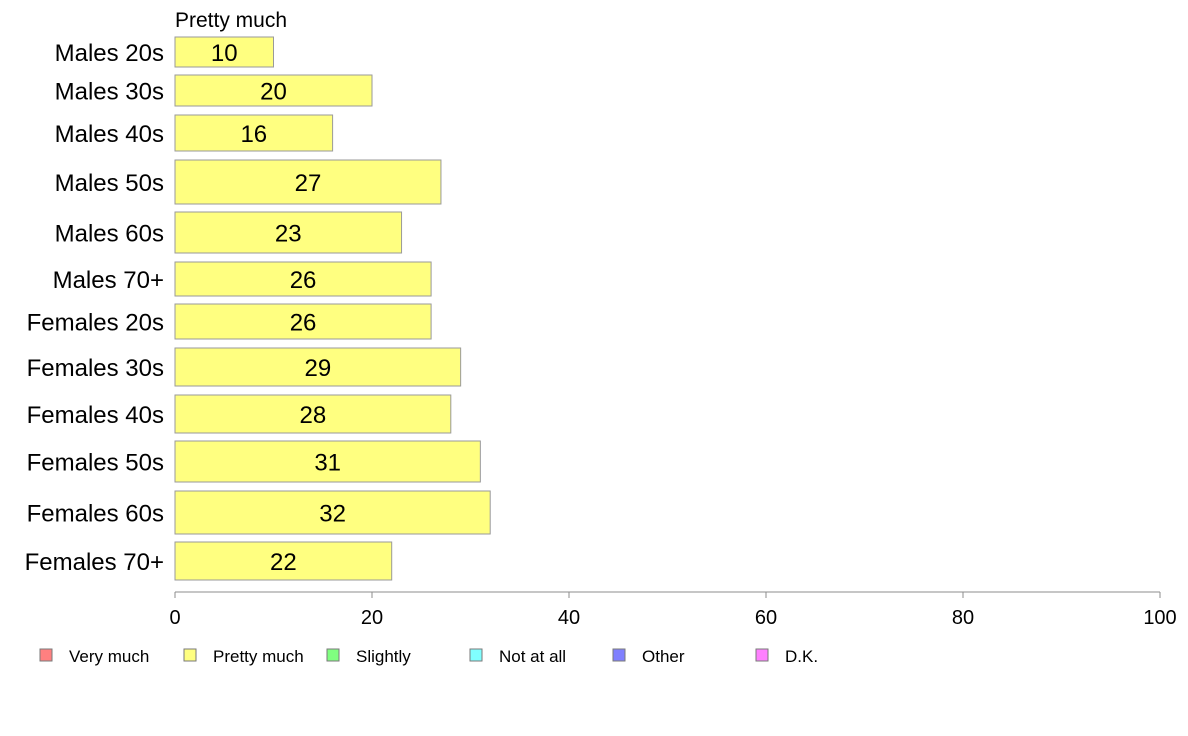  I want to click on panel-label: Pretty much, so click(231, 20).